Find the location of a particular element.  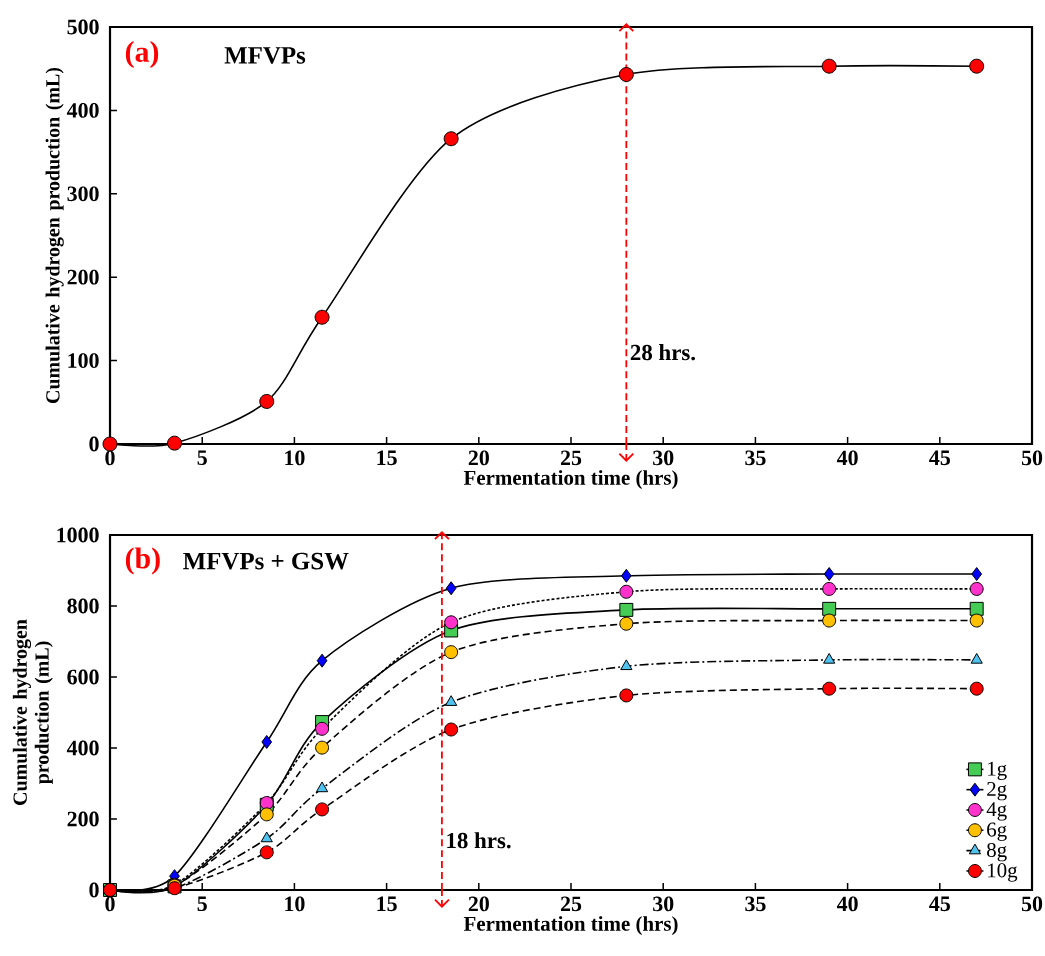

legend-label: 8g is located at coordinates (997, 852).